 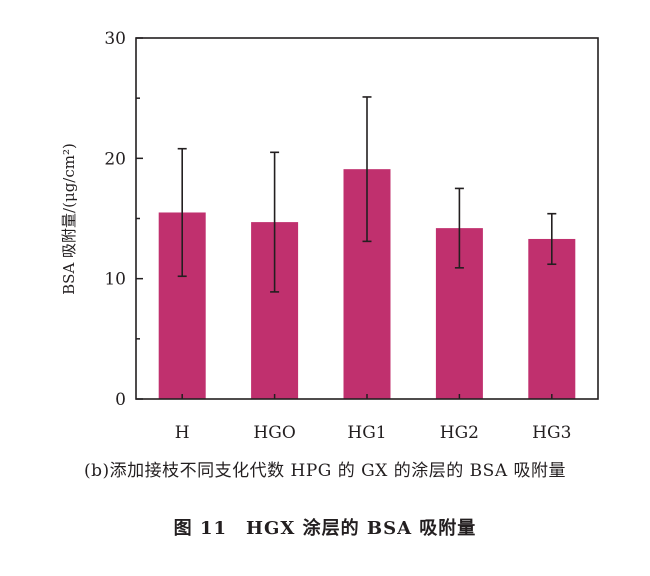 I want to click on subfigure-caption: (b)添加接枝不同支化代数 HPG 的 GX 的涂层的 BSA 吸附量, so click(x=324, y=471).